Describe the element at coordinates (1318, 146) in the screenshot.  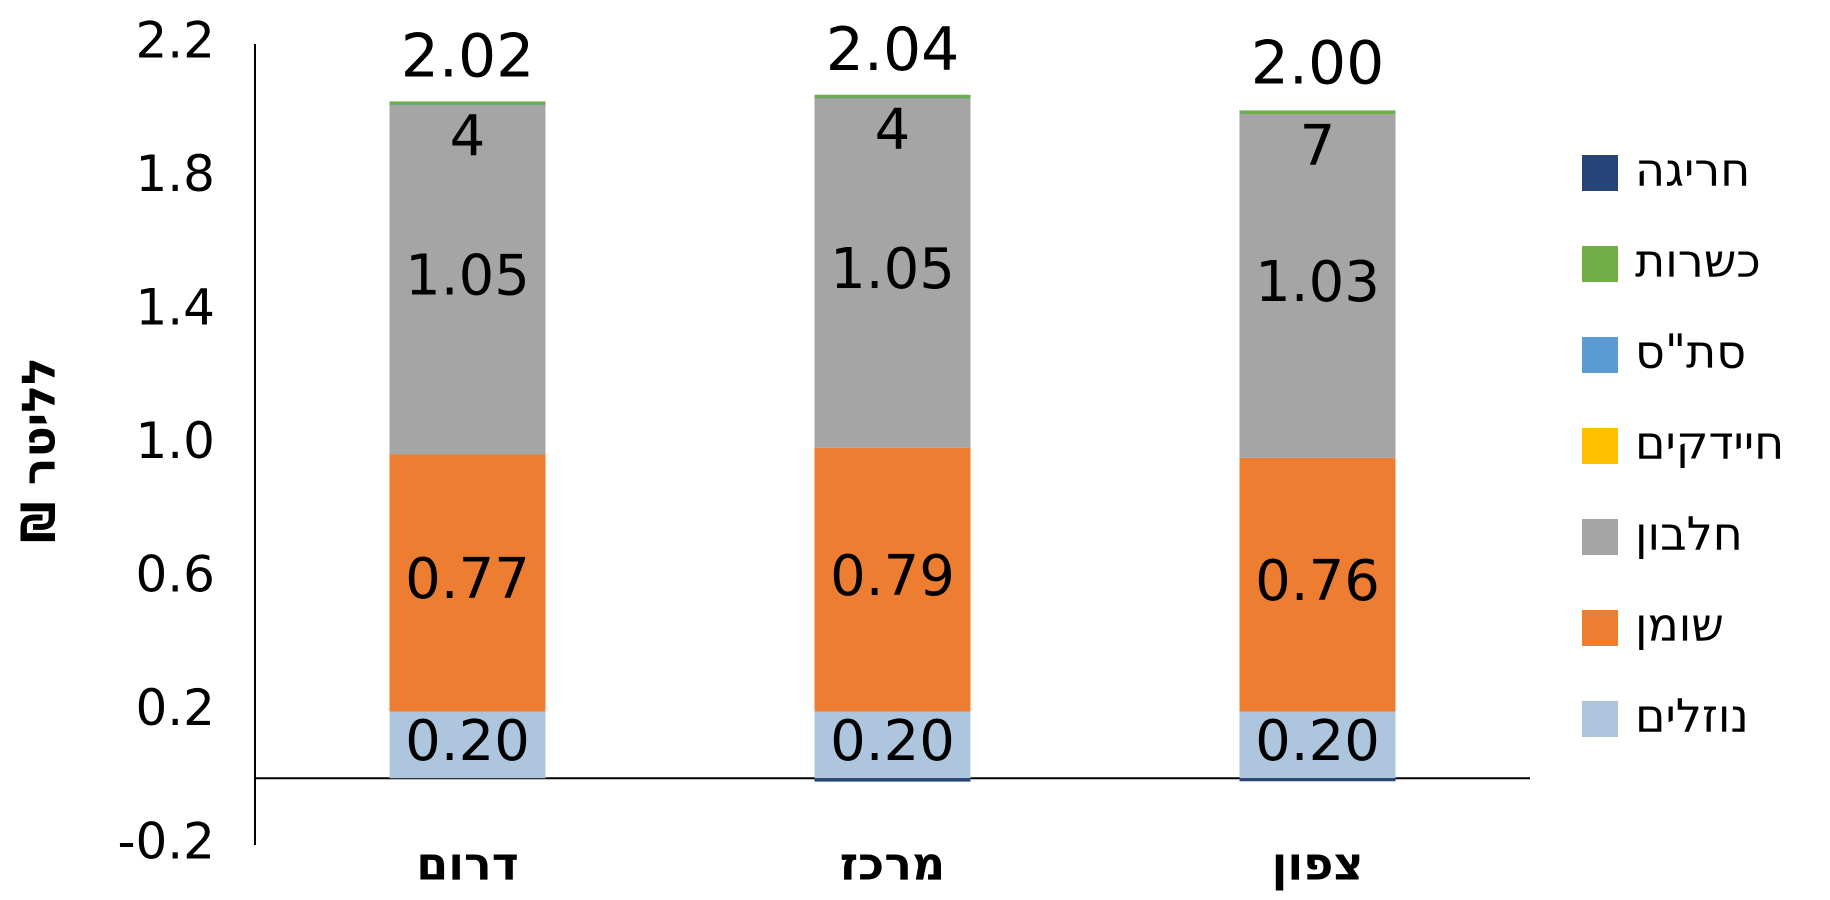
I see `value-label: 7` at that location.